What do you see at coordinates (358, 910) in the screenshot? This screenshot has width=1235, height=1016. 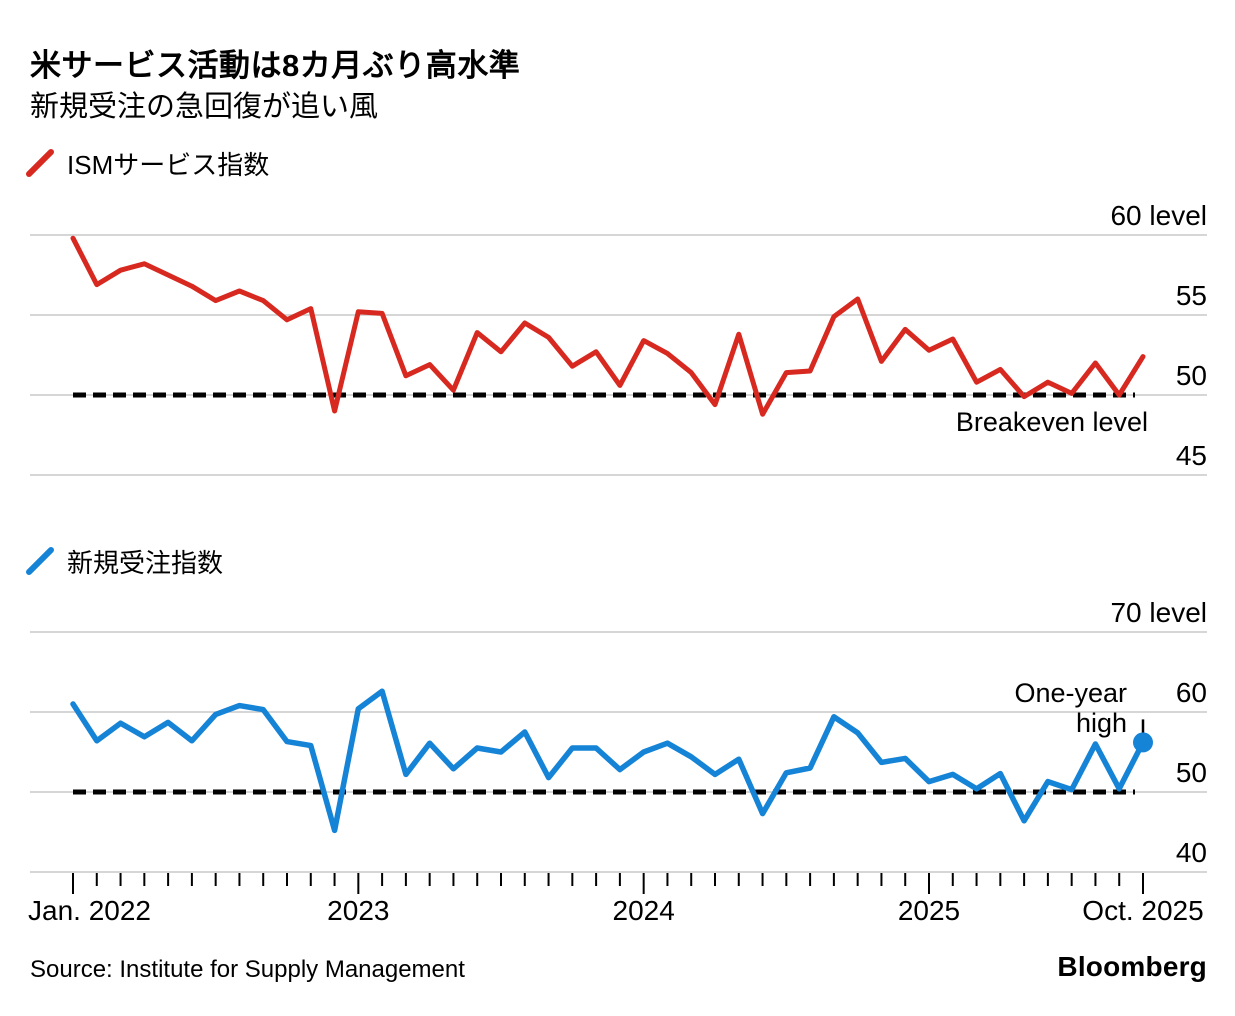 I see `x-axis-label: 2023` at bounding box center [358, 910].